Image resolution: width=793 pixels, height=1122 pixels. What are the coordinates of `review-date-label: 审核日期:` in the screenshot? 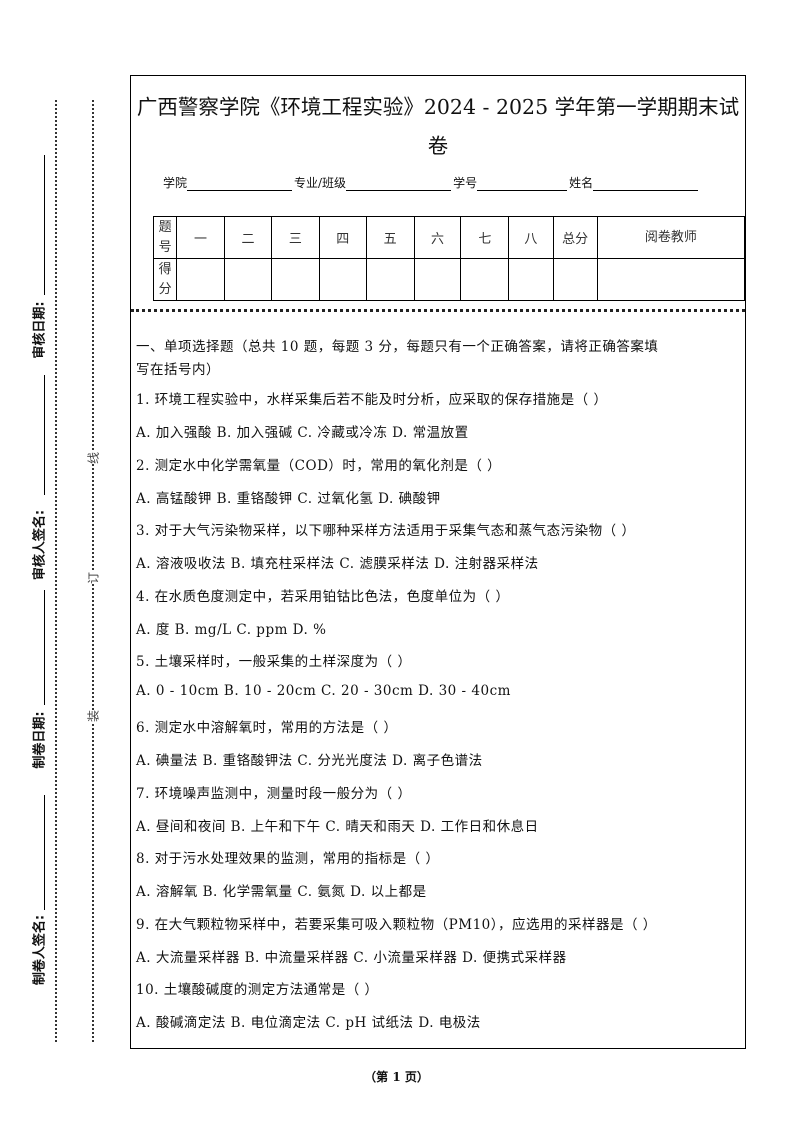 It's located at (40, 330).